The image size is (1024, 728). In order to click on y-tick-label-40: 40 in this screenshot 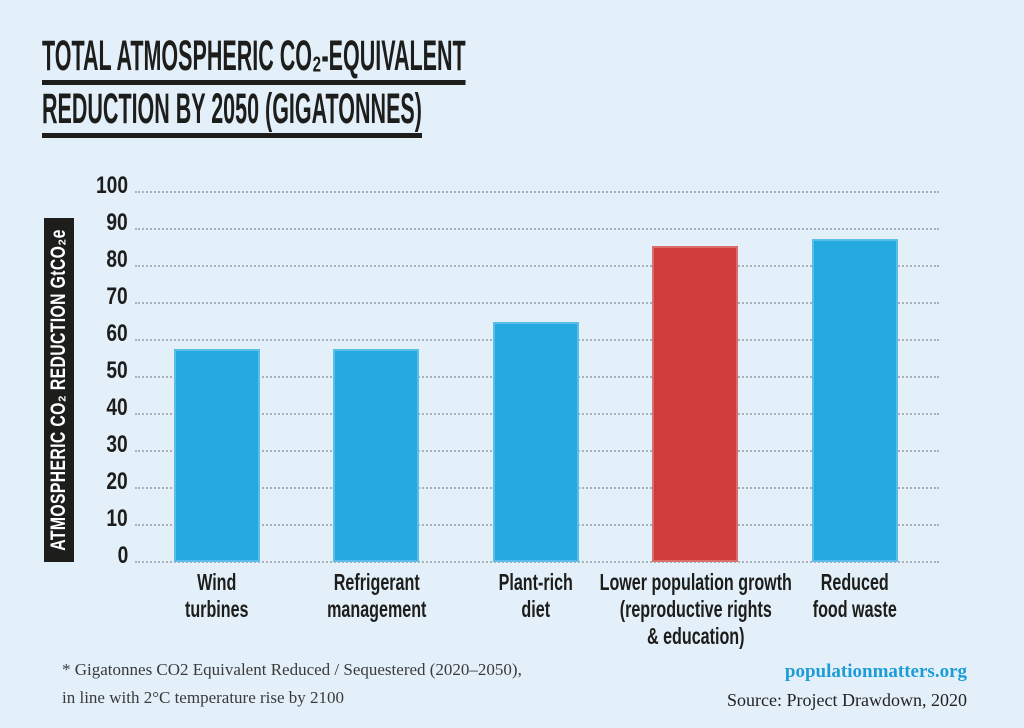, I will do `click(117, 407)`.